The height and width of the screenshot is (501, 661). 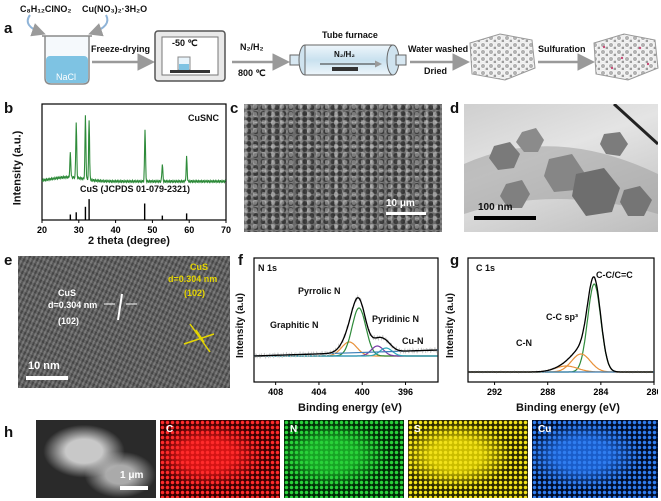 I want to click on xps-c-y-label: Intensity (a.u), so click(x=451, y=325).